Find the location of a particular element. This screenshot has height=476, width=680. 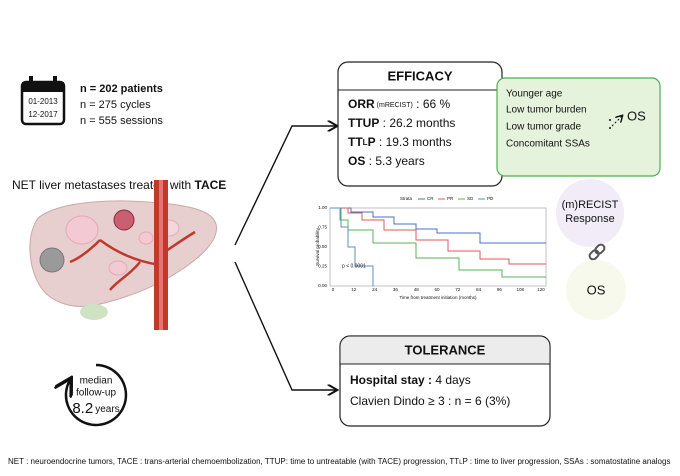

ttlp-label: TT is located at coordinates (355, 142).